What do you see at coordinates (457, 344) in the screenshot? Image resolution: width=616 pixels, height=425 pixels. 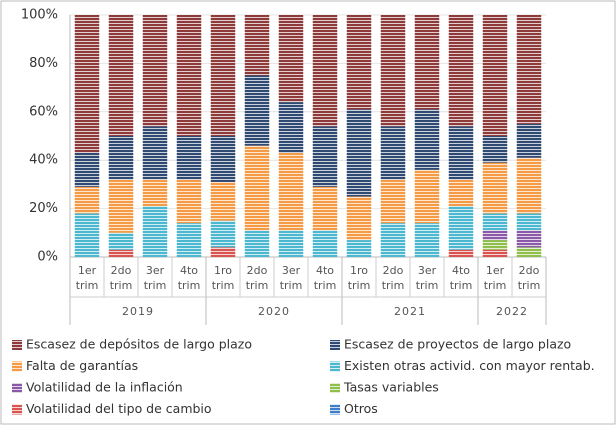 I see `legend-label: Escasez de proyectos de largo plazo` at bounding box center [457, 344].